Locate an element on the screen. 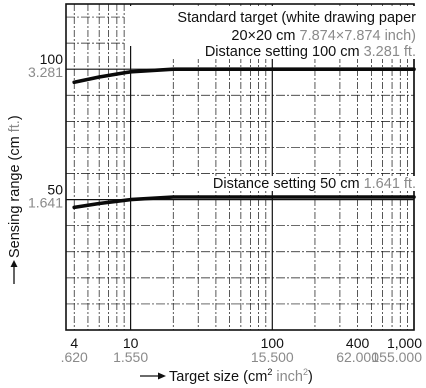  series-label-100-alt: 3.281 ft. is located at coordinates (390, 52).